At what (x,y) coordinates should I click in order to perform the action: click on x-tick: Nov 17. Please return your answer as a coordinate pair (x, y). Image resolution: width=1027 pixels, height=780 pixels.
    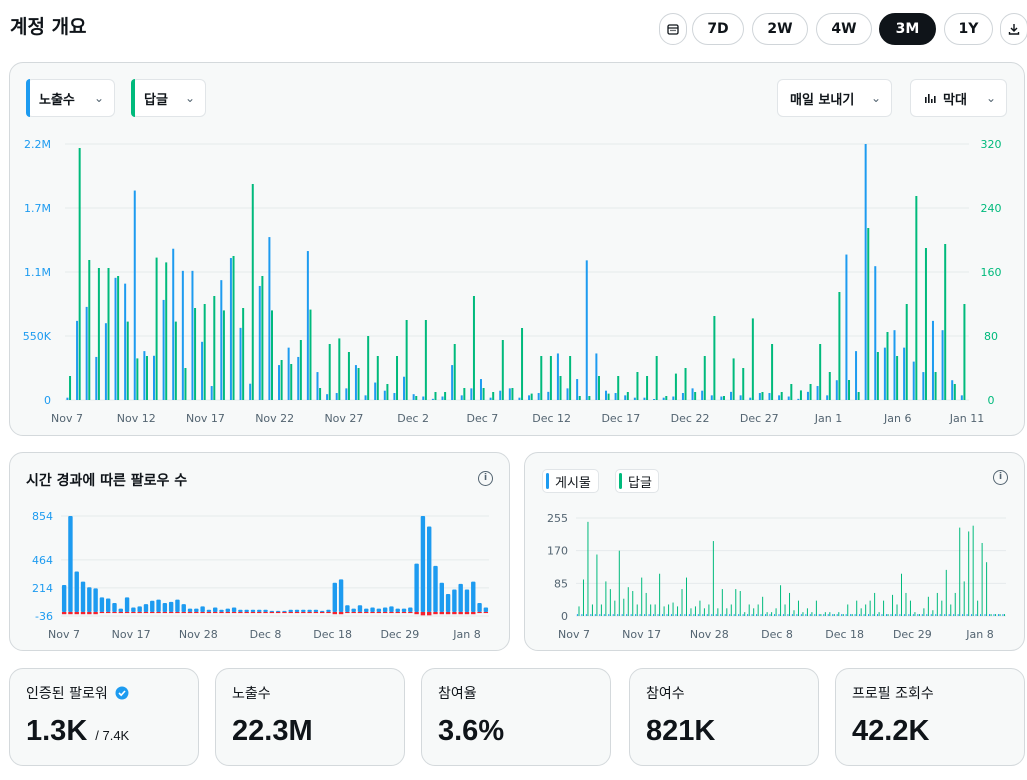
    Looking at the image, I should click on (641, 634).